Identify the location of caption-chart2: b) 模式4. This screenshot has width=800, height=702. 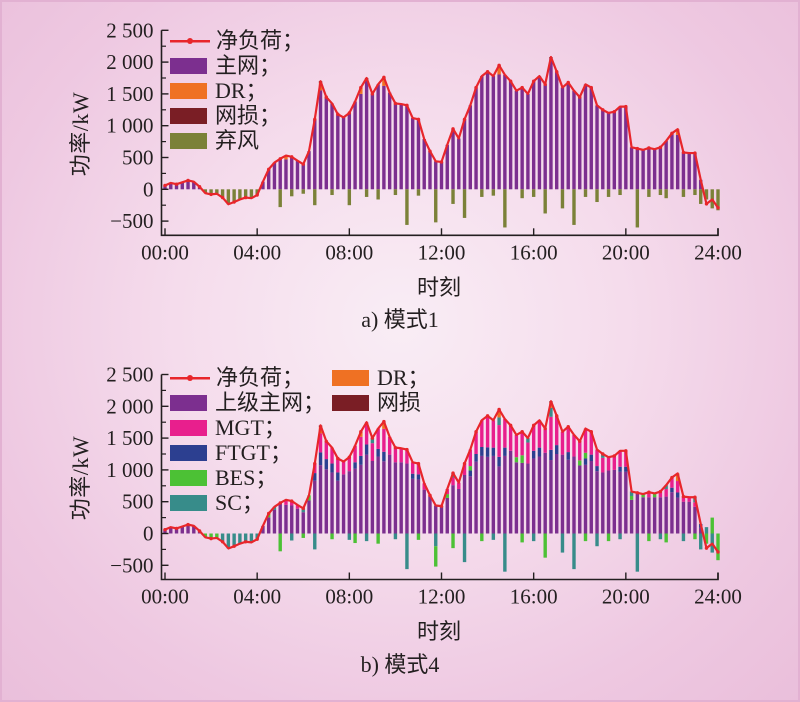
(400, 664).